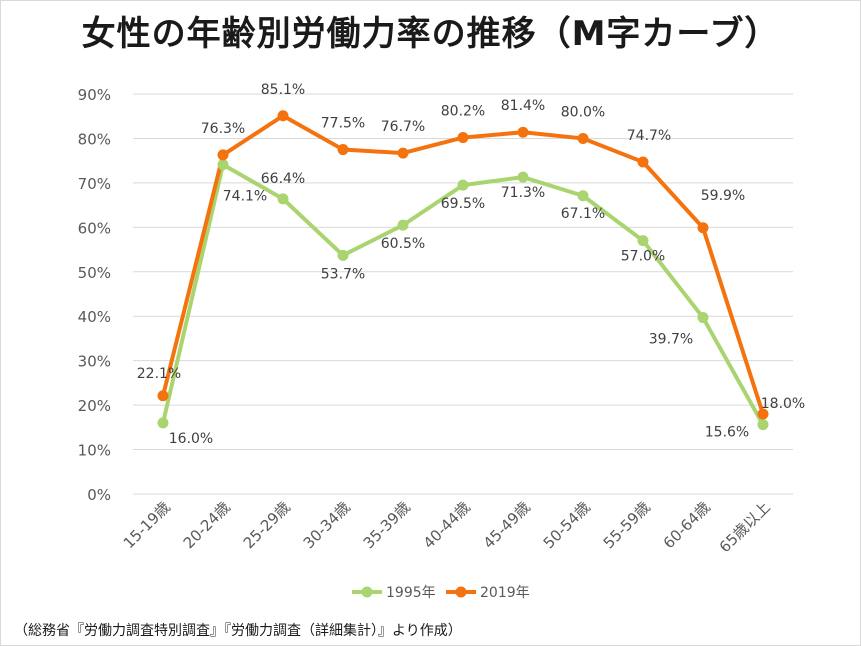  What do you see at coordinates (283, 90) in the screenshot?
I see `series-2019-data-label: 85.1%` at bounding box center [283, 90].